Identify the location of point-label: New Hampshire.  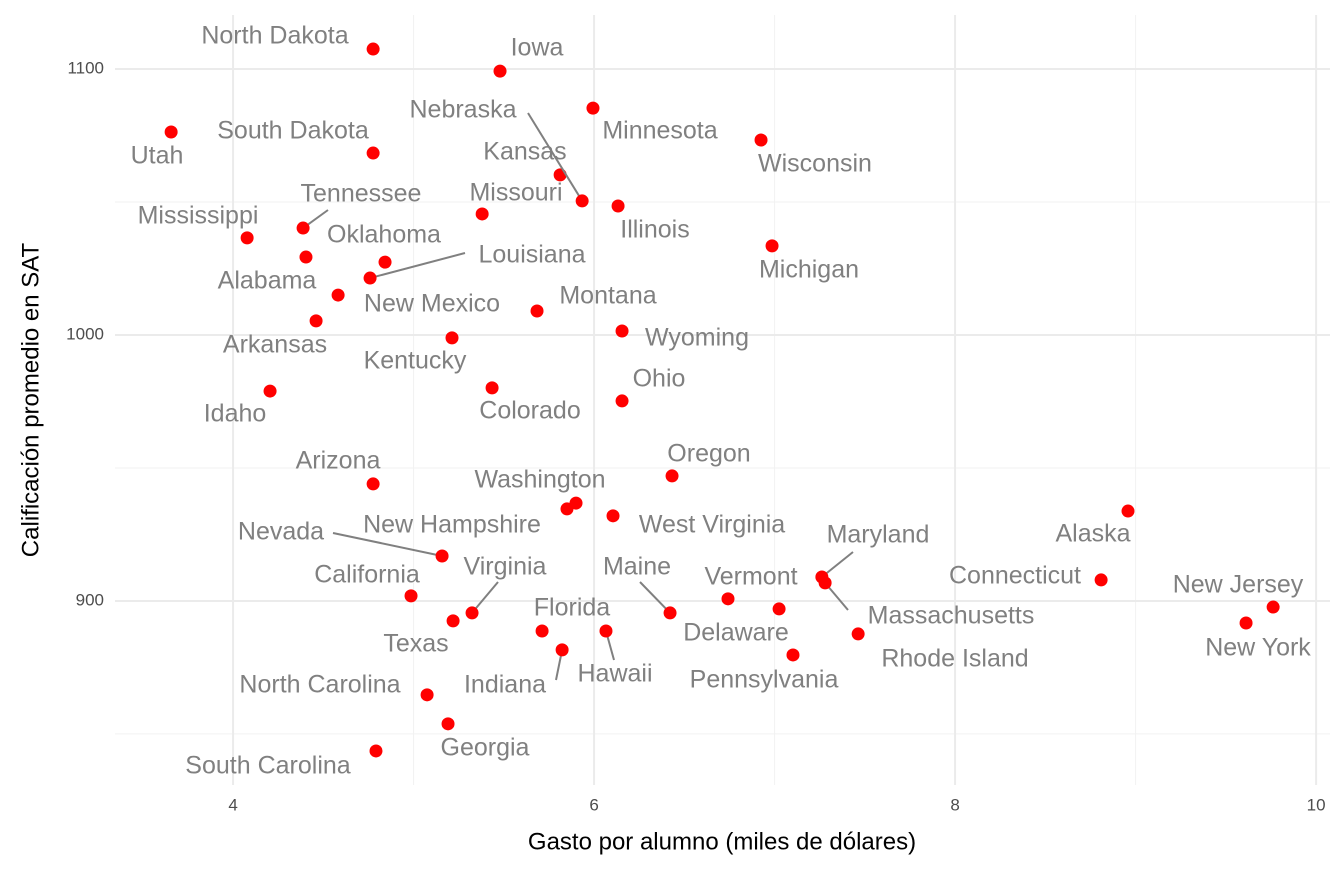
(452, 525).